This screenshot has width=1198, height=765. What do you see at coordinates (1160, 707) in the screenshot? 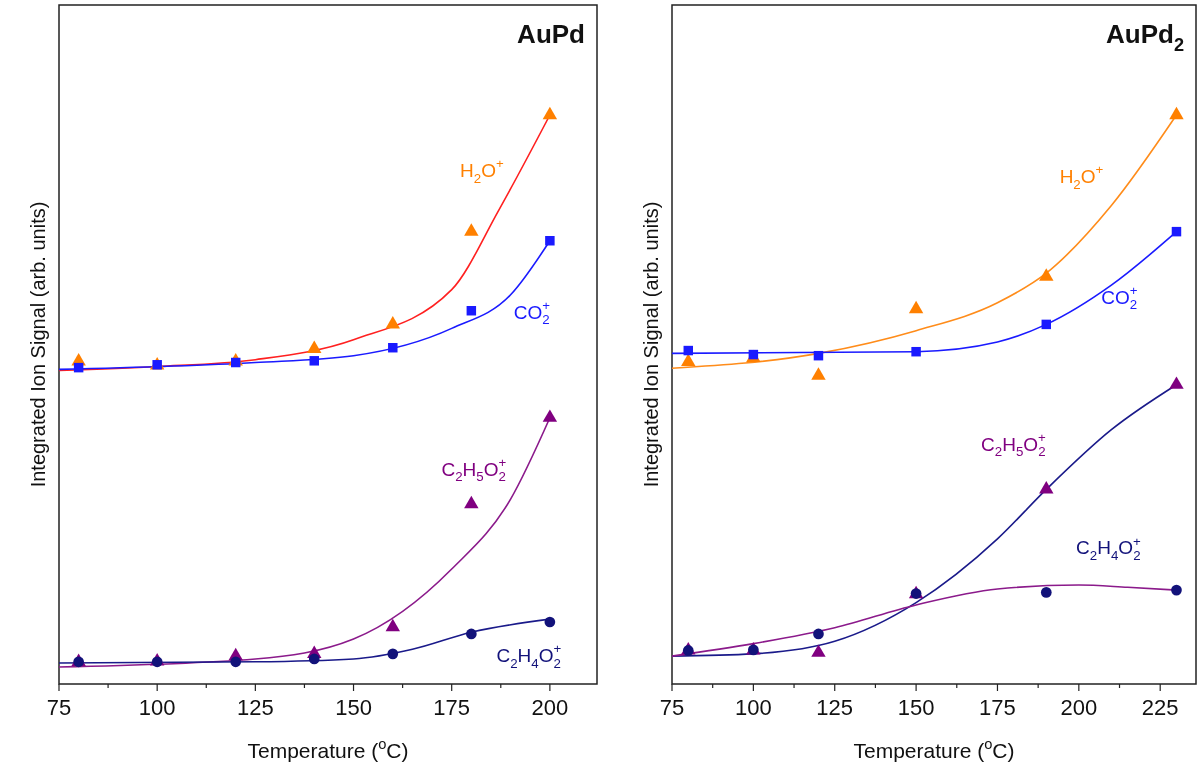
I see `x-tick-label: 225` at bounding box center [1160, 707].